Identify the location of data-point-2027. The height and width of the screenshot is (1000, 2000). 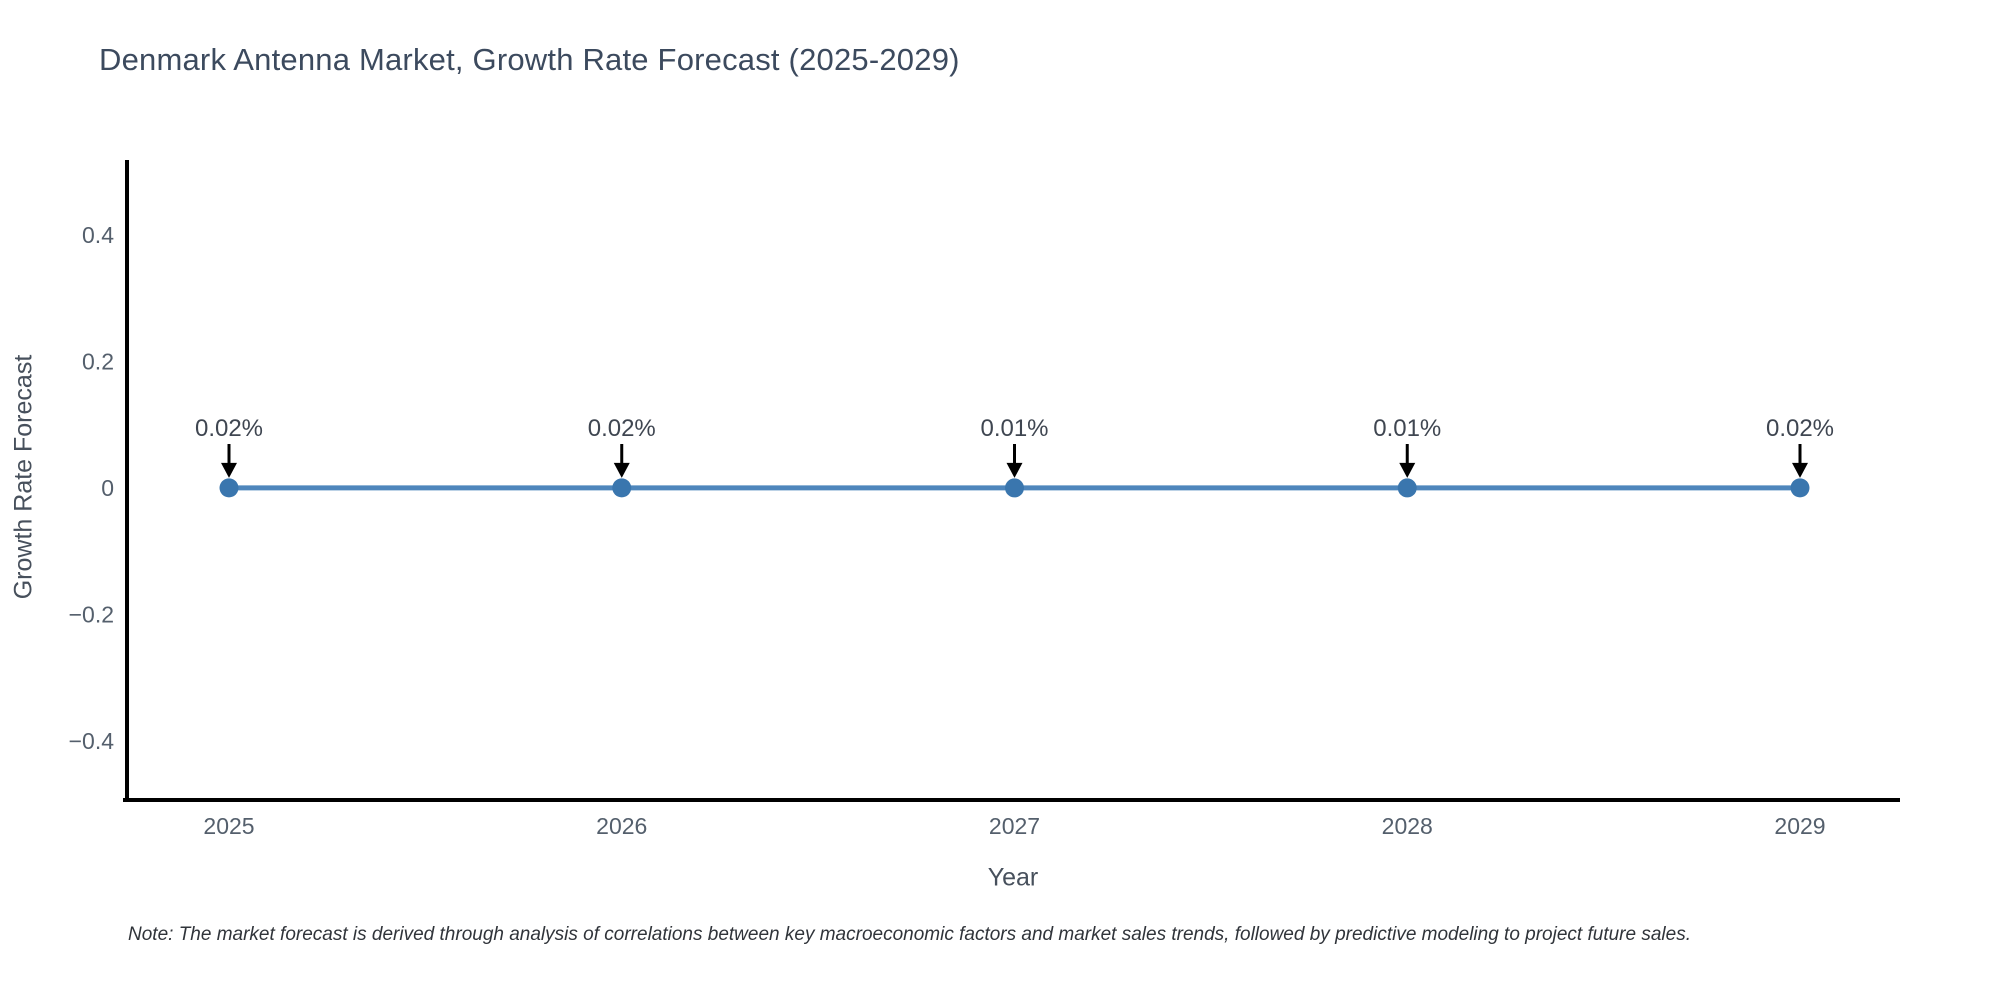
(1014, 488).